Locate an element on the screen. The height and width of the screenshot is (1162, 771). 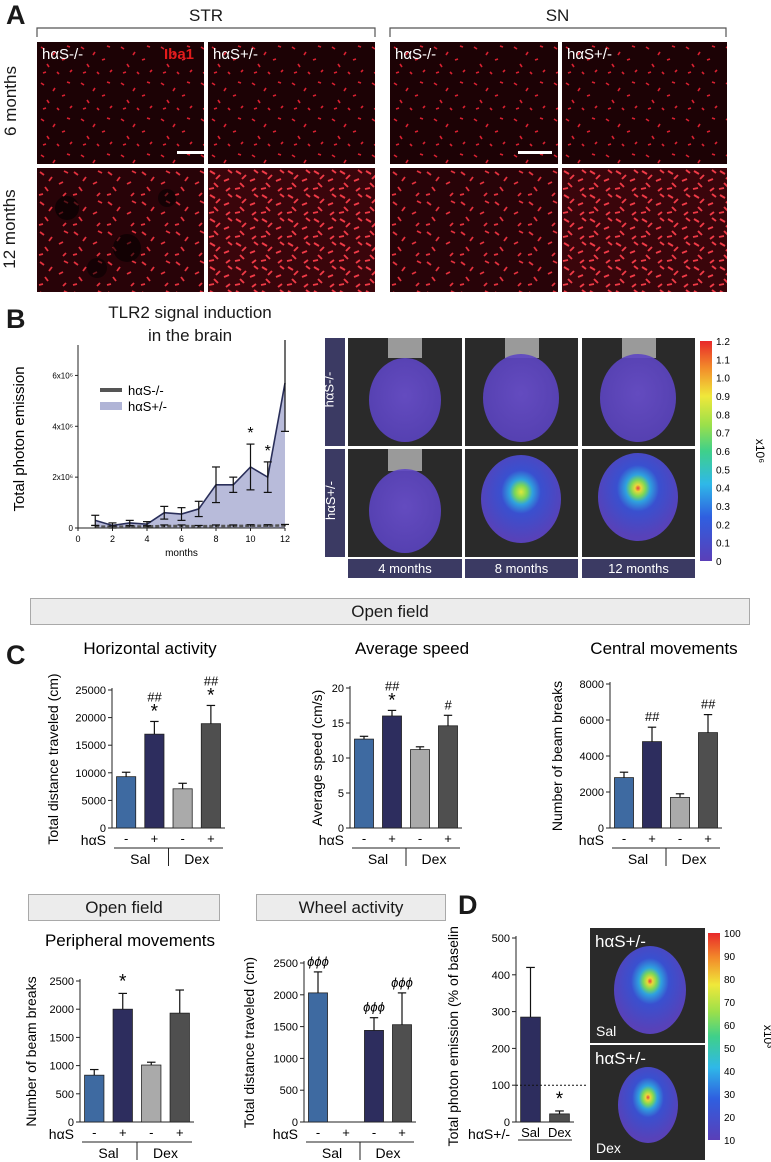
chart-title: Central movements is located at coordinates (663, 648).